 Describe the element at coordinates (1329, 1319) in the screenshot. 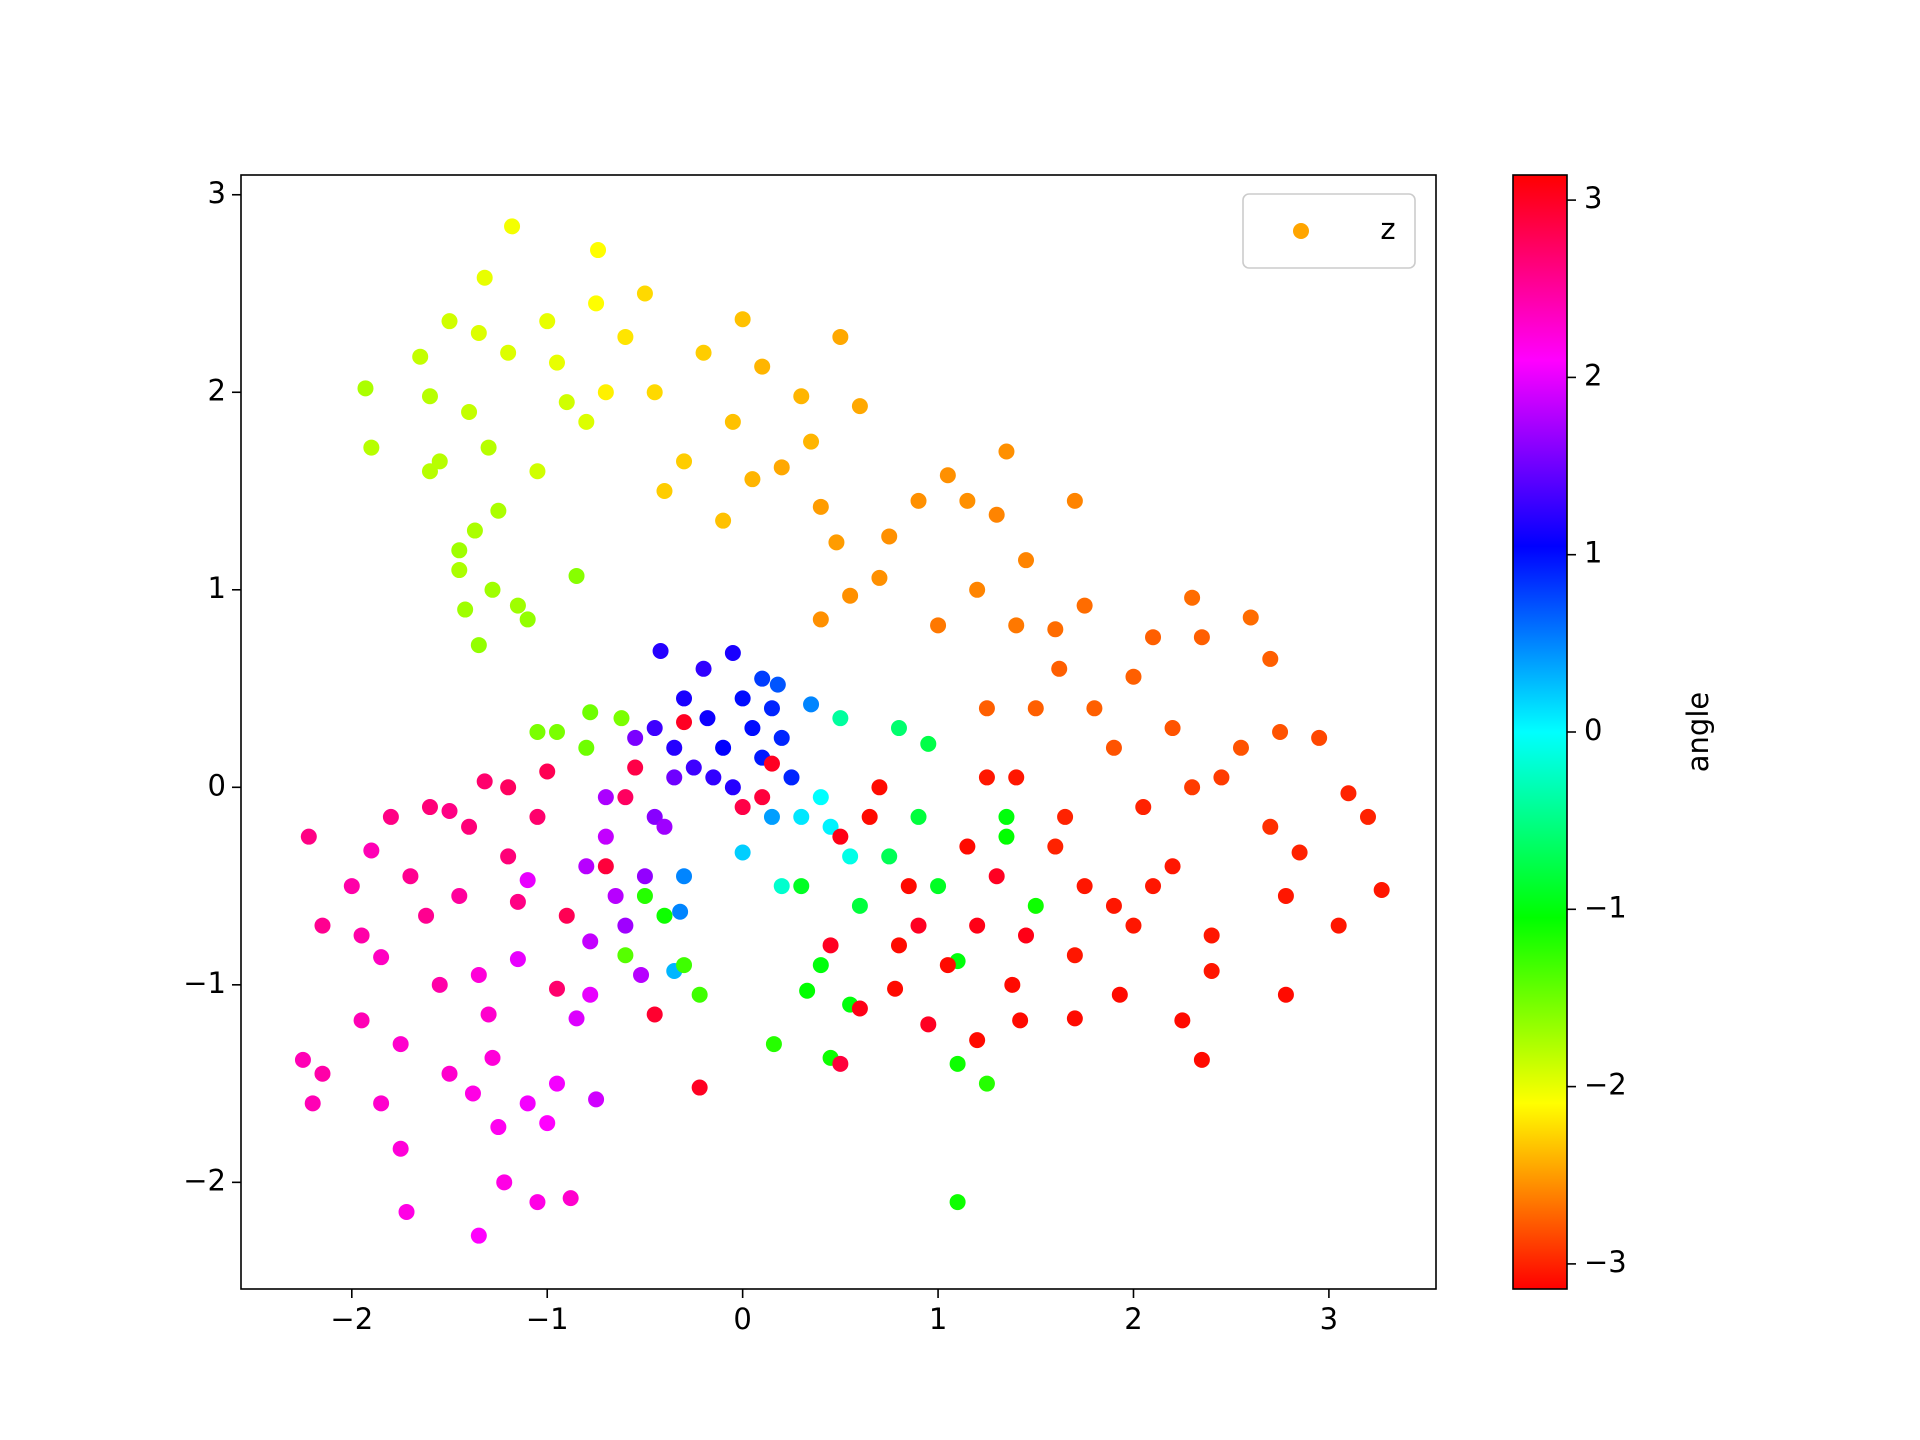

I see `x-tick-label: 3` at that location.